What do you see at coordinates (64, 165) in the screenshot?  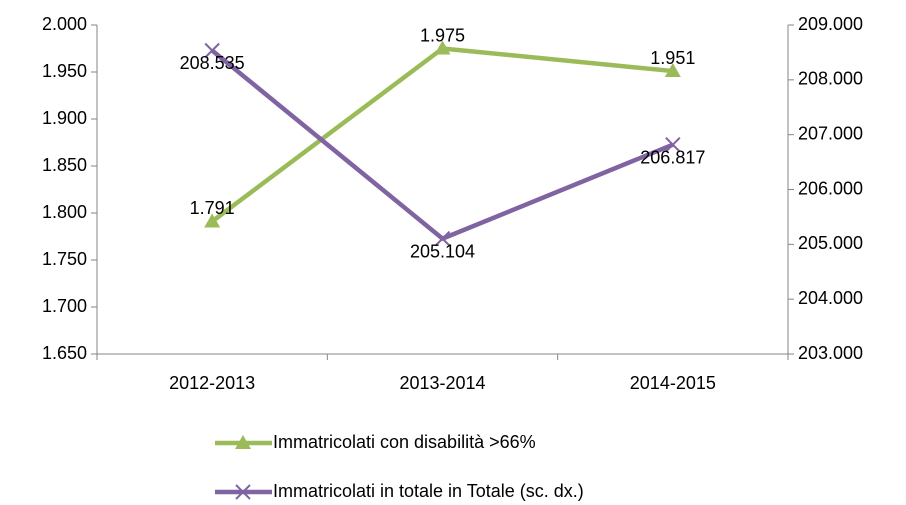 I see `y-tick-label: 1.850` at bounding box center [64, 165].